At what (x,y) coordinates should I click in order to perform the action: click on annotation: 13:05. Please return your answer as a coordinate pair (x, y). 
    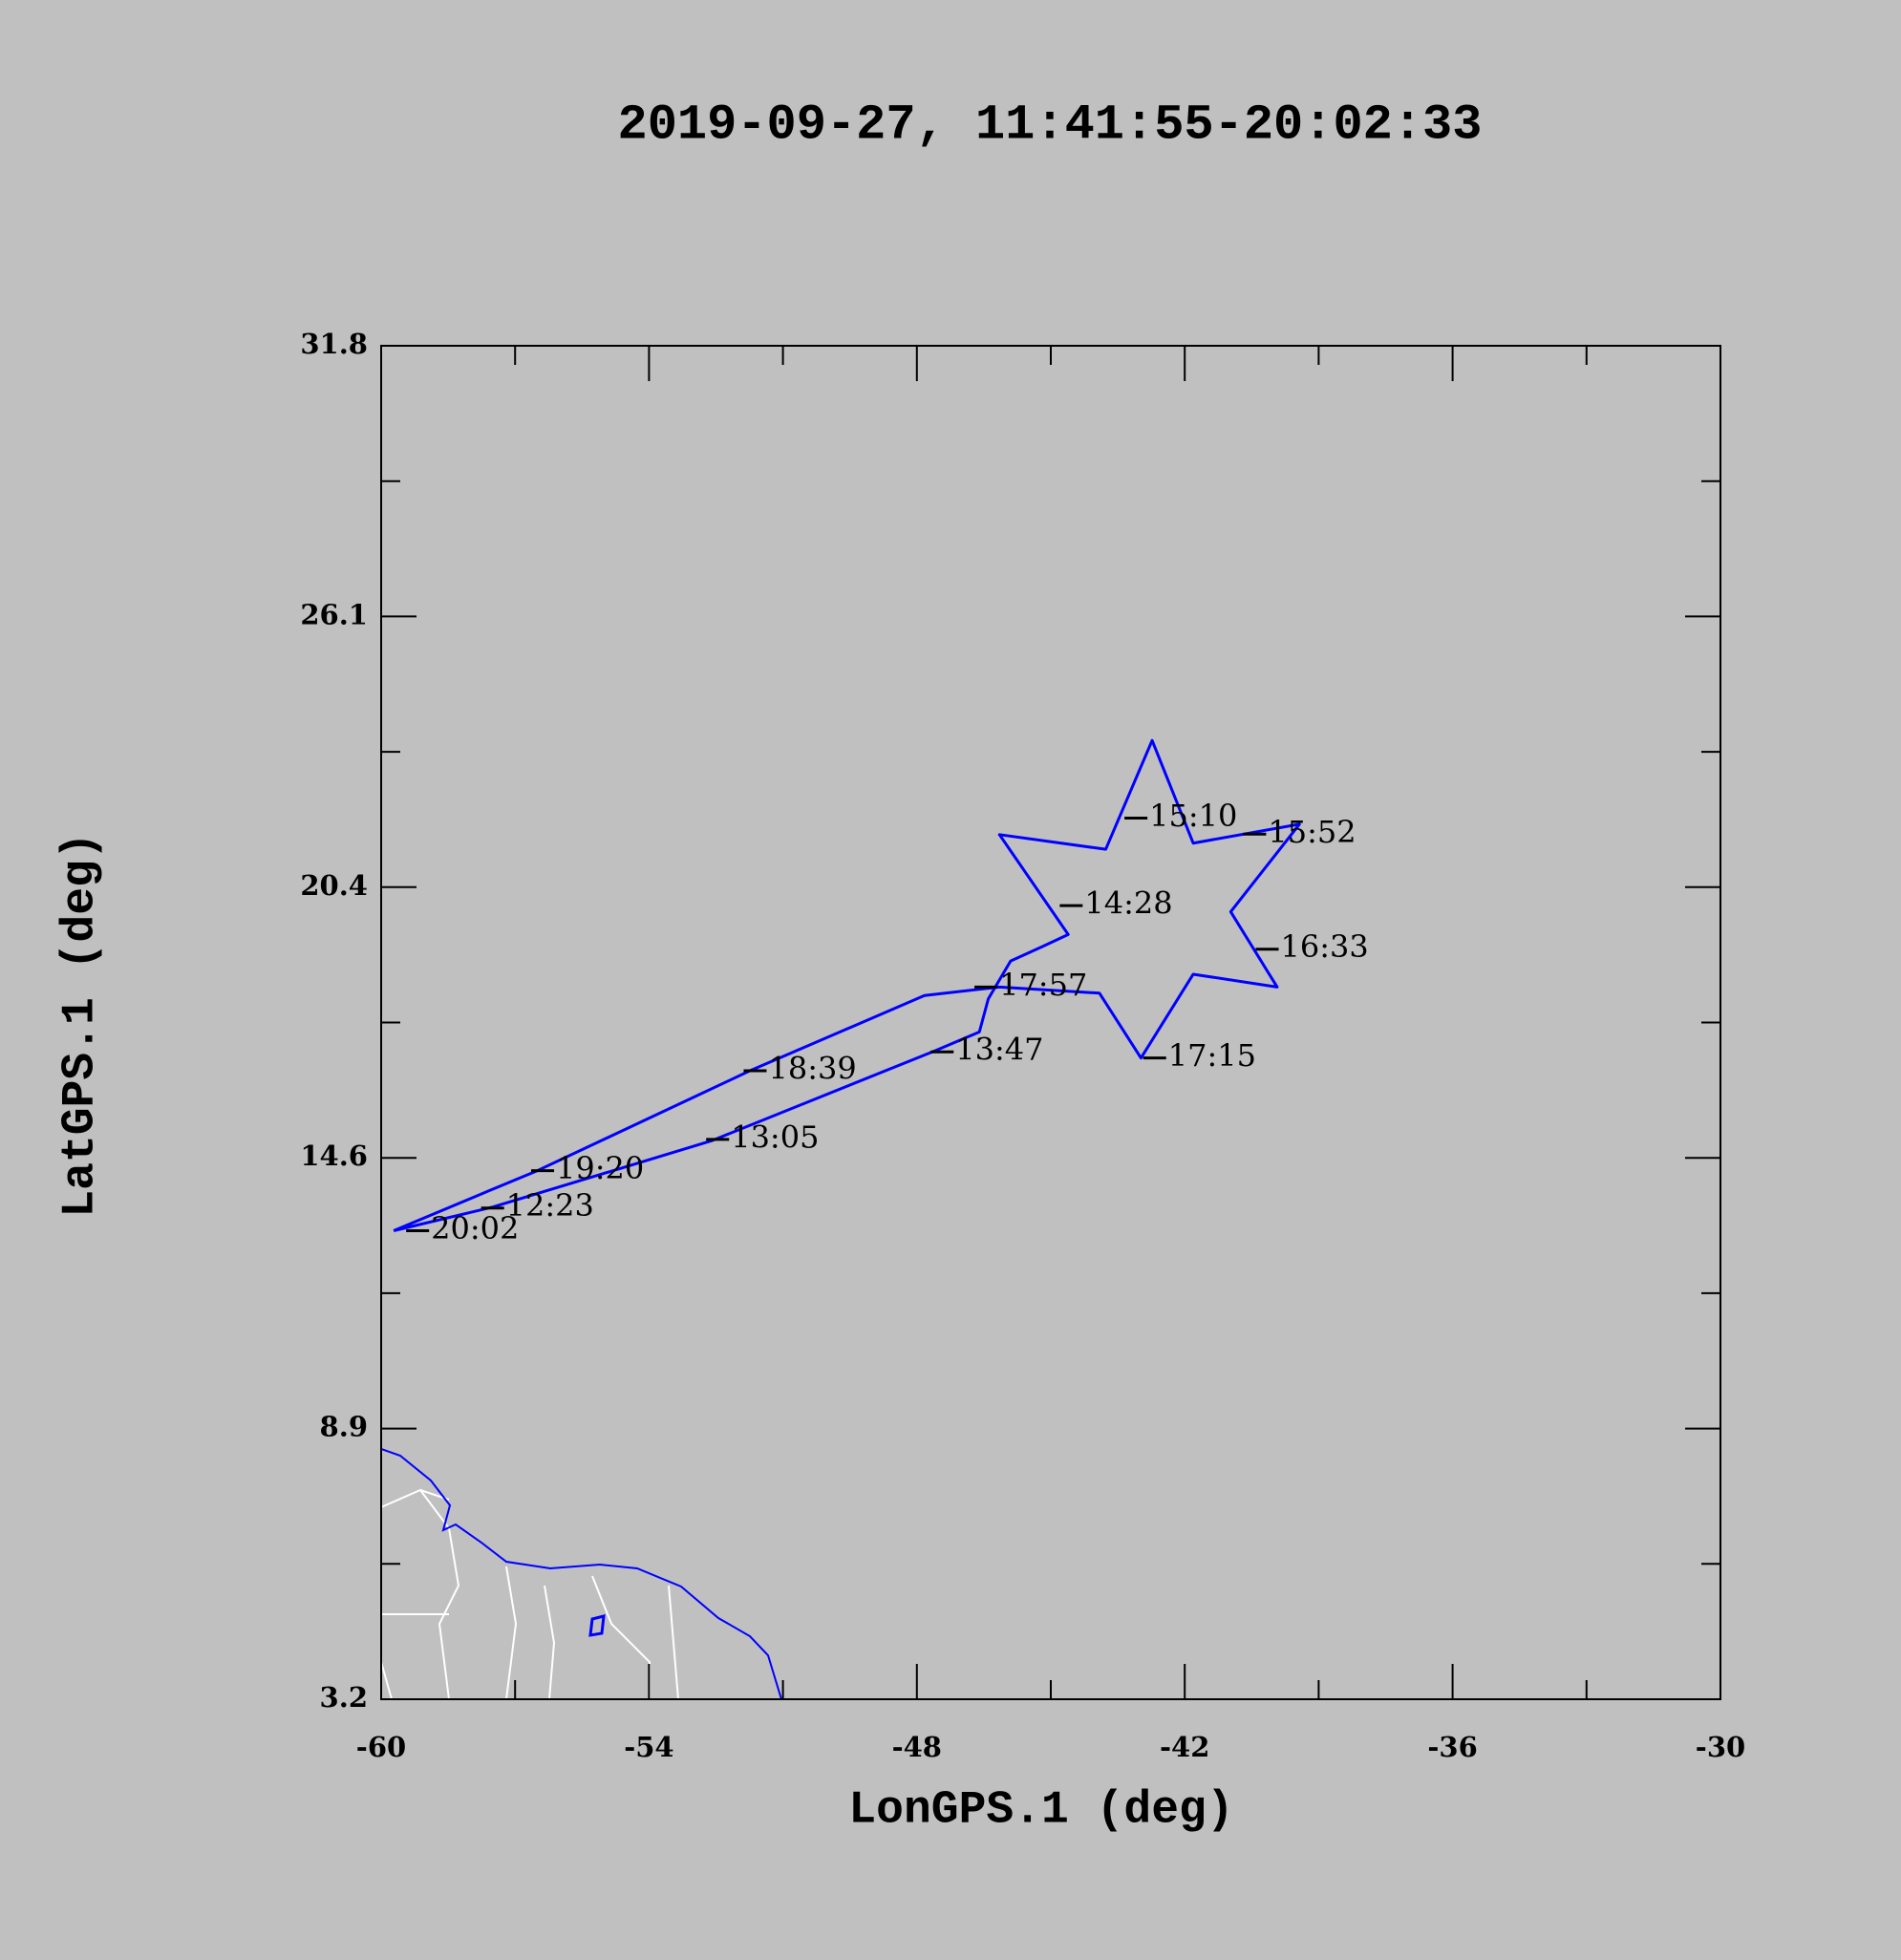
    Looking at the image, I should click on (775, 1136).